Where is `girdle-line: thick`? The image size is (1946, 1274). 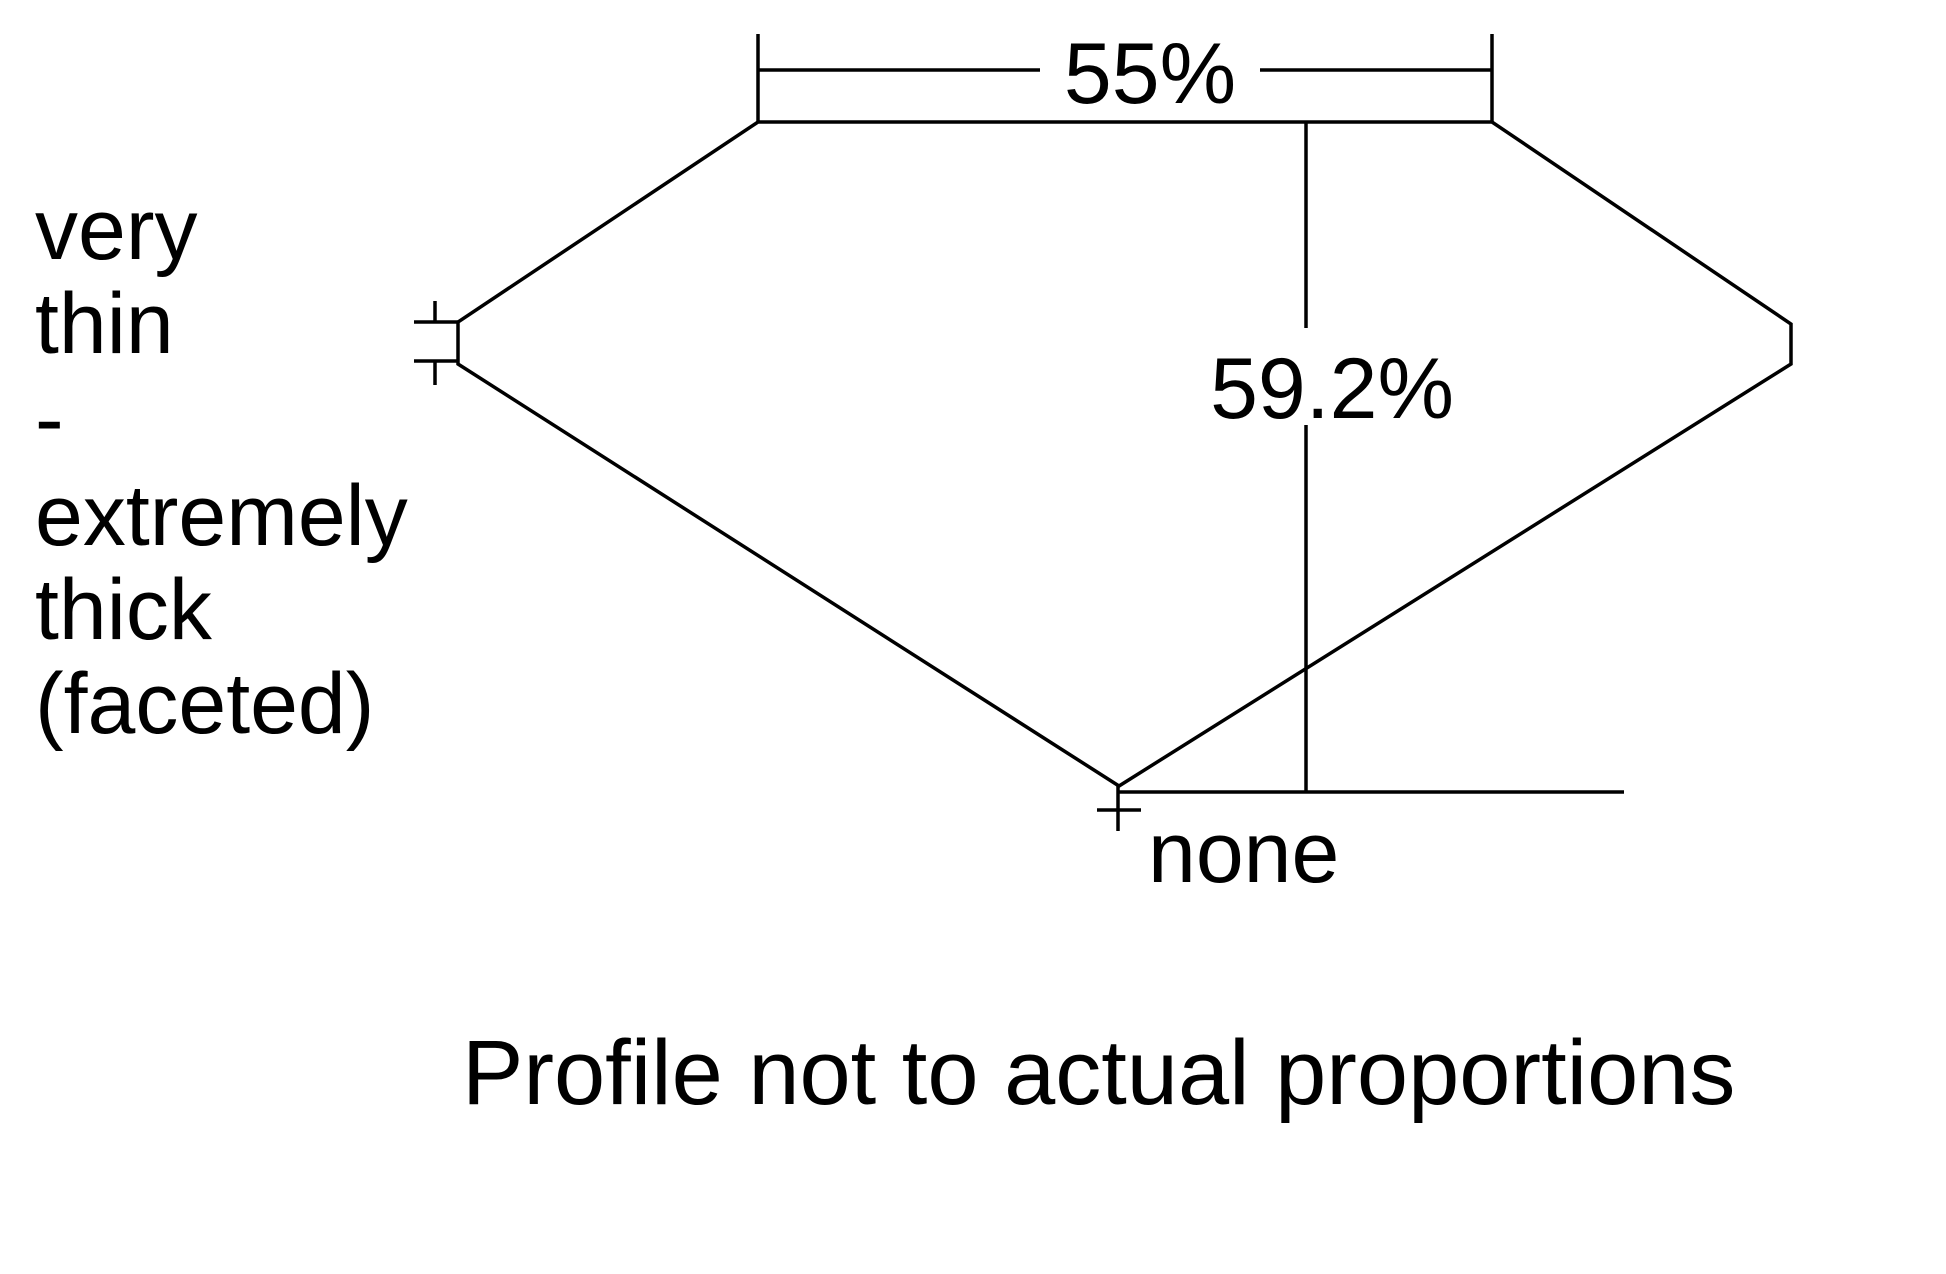 girdle-line: thick is located at coordinates (124, 610).